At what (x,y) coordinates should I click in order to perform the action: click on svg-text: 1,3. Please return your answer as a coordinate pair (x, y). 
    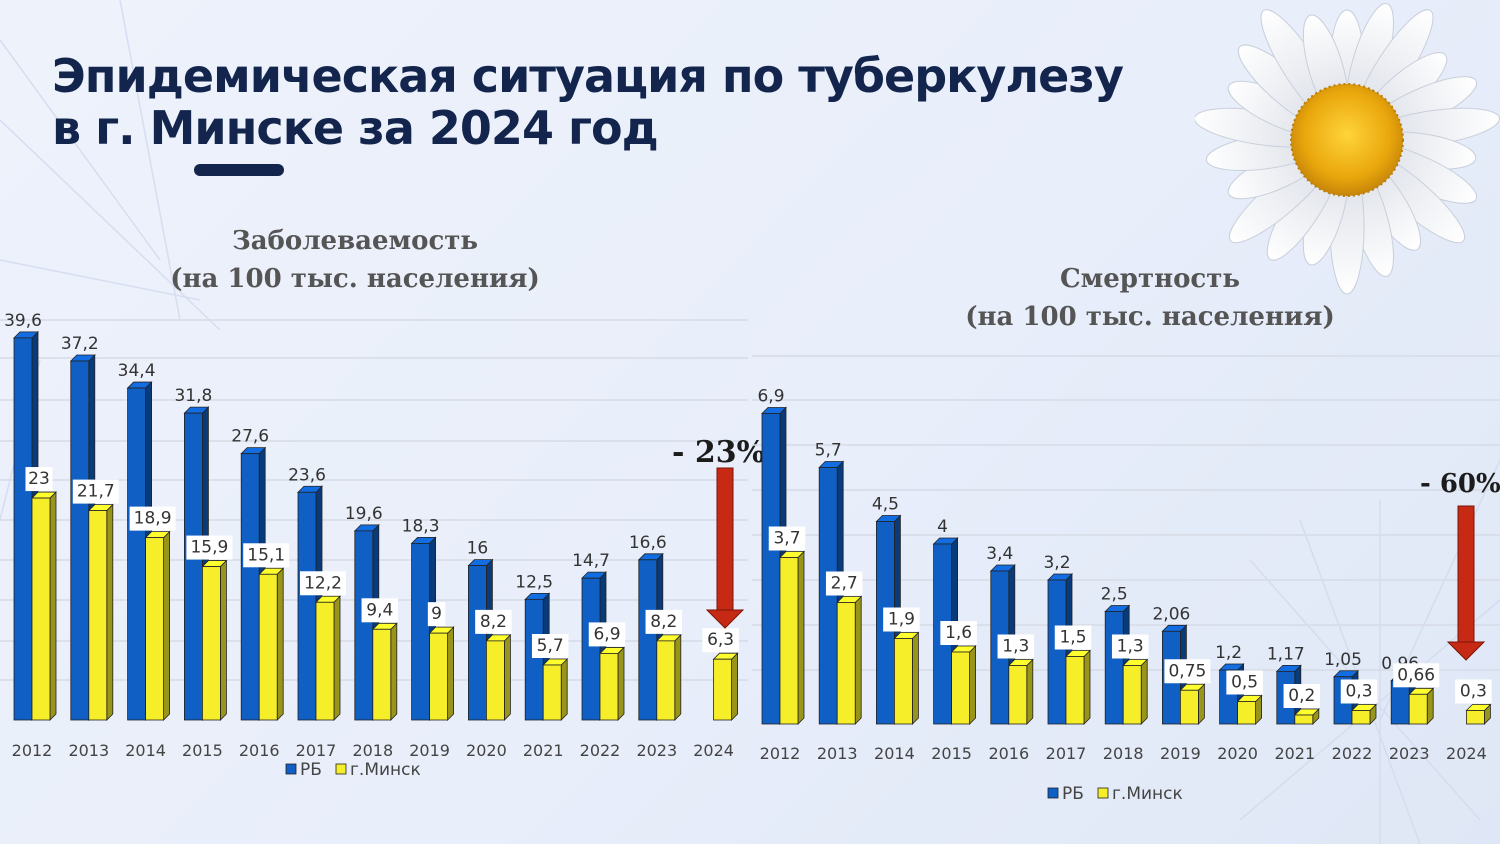
    Looking at the image, I should click on (1015, 647).